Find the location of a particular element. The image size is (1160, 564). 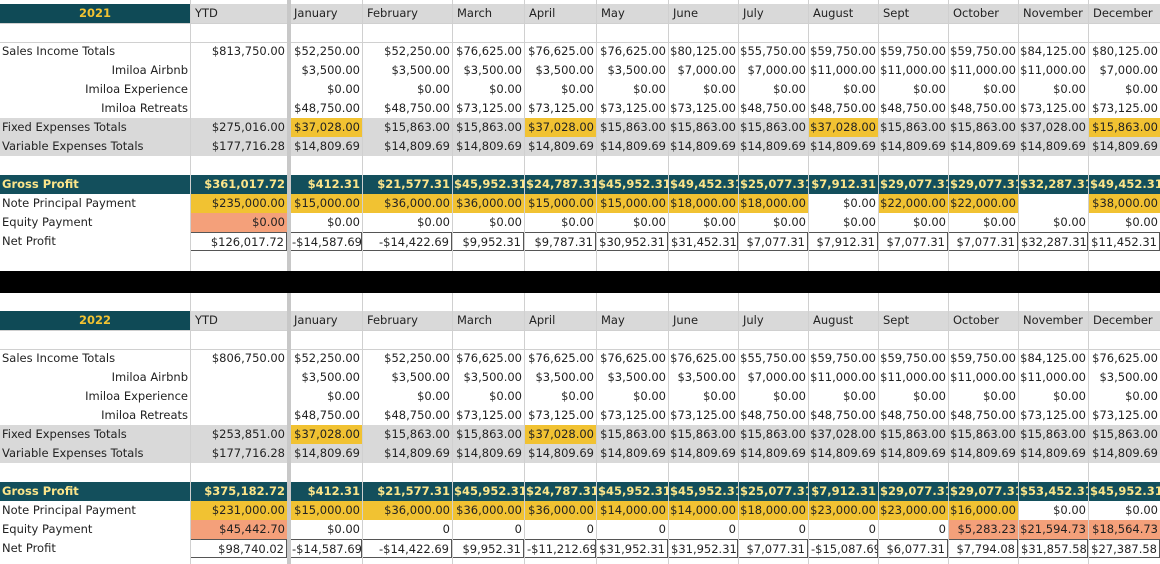

value-cell: $22,000.00 is located at coordinates (983, 203).